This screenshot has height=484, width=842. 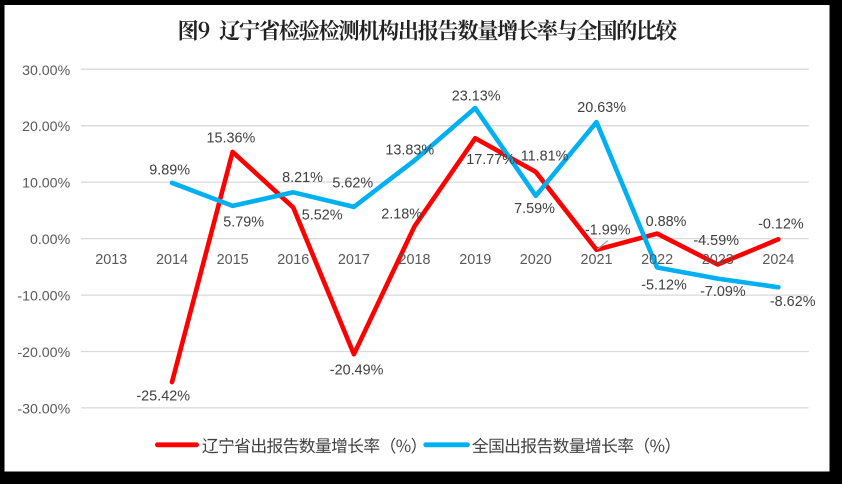 What do you see at coordinates (401, 214) in the screenshot?
I see `svg-text: 2.18%` at bounding box center [401, 214].